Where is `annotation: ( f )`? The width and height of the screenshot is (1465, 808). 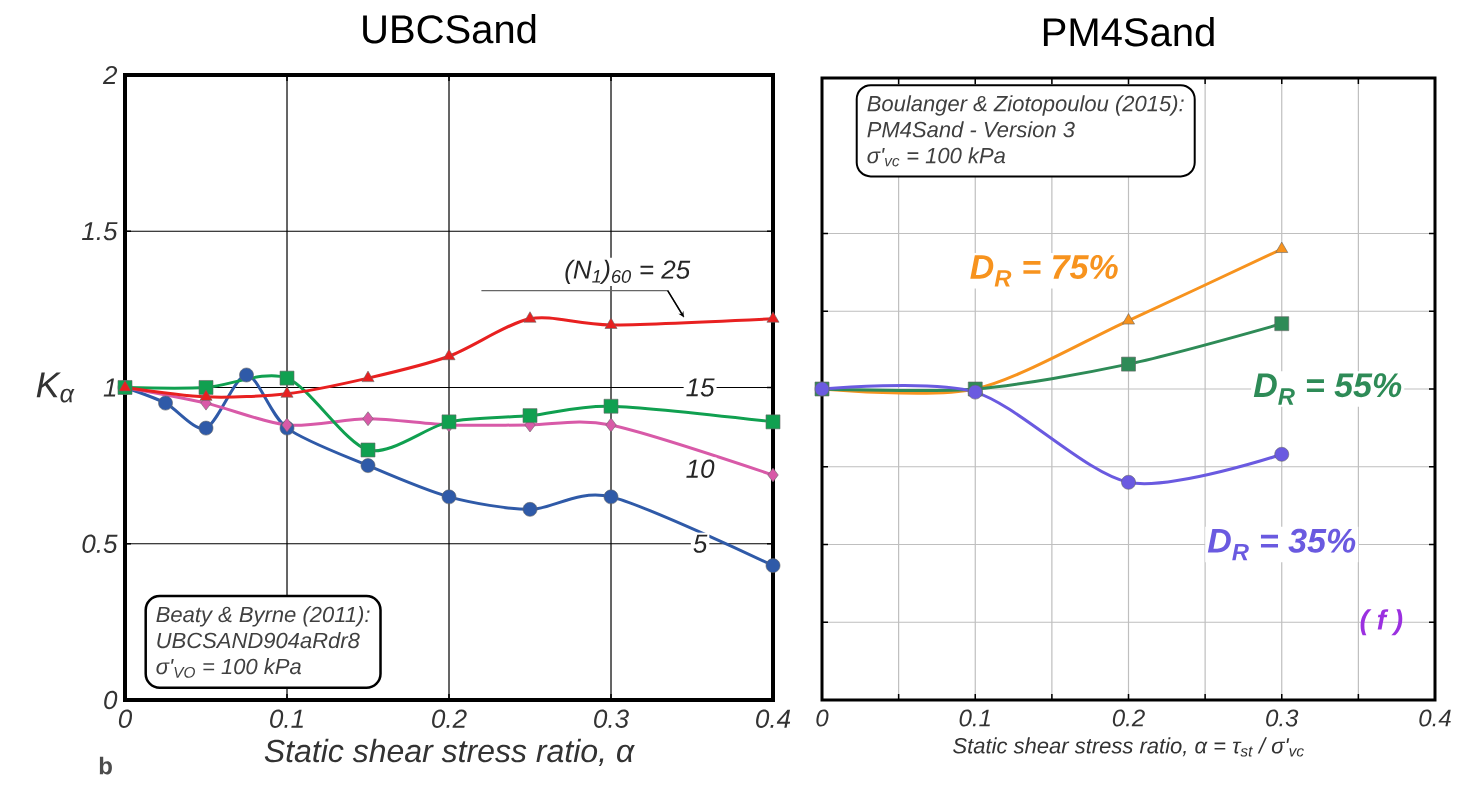 annotation: ( f ) is located at coordinates (1381, 622).